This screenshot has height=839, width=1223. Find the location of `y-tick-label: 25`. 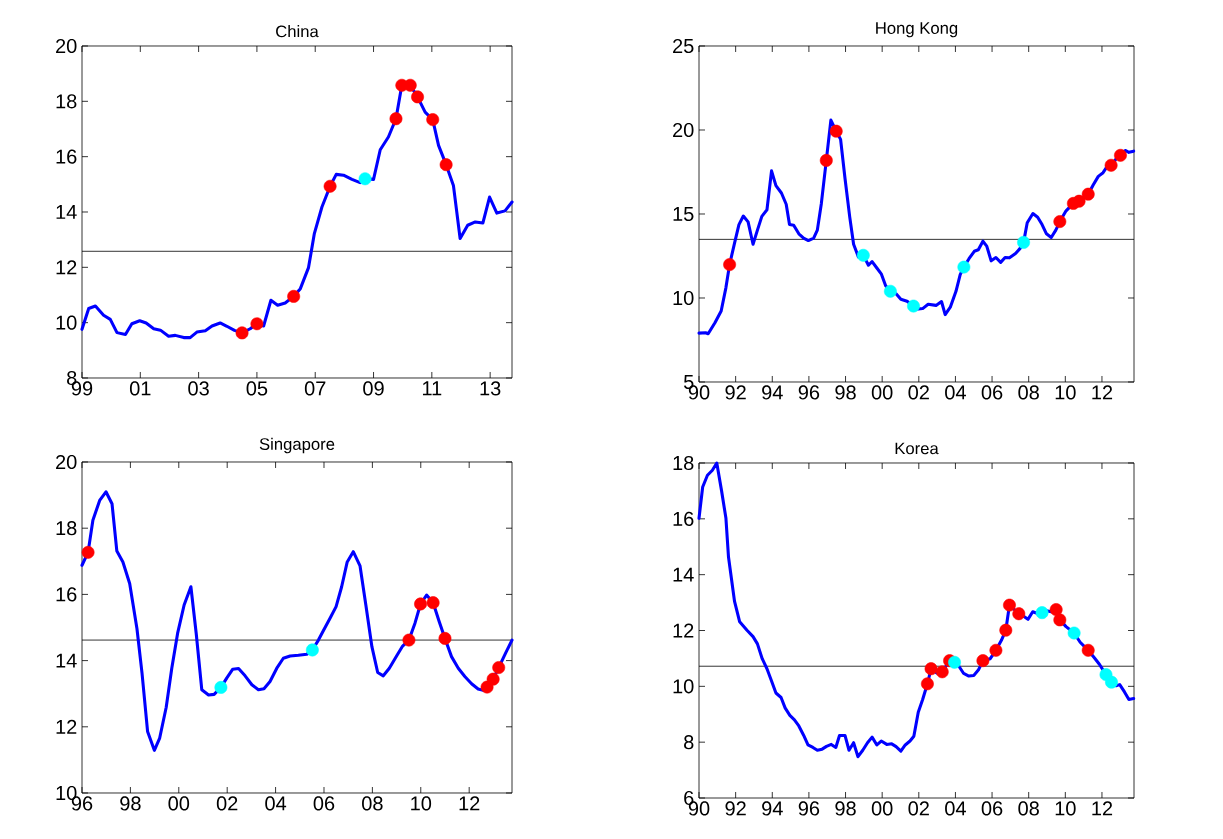

y-tick-label: 25 is located at coordinates (683, 46).